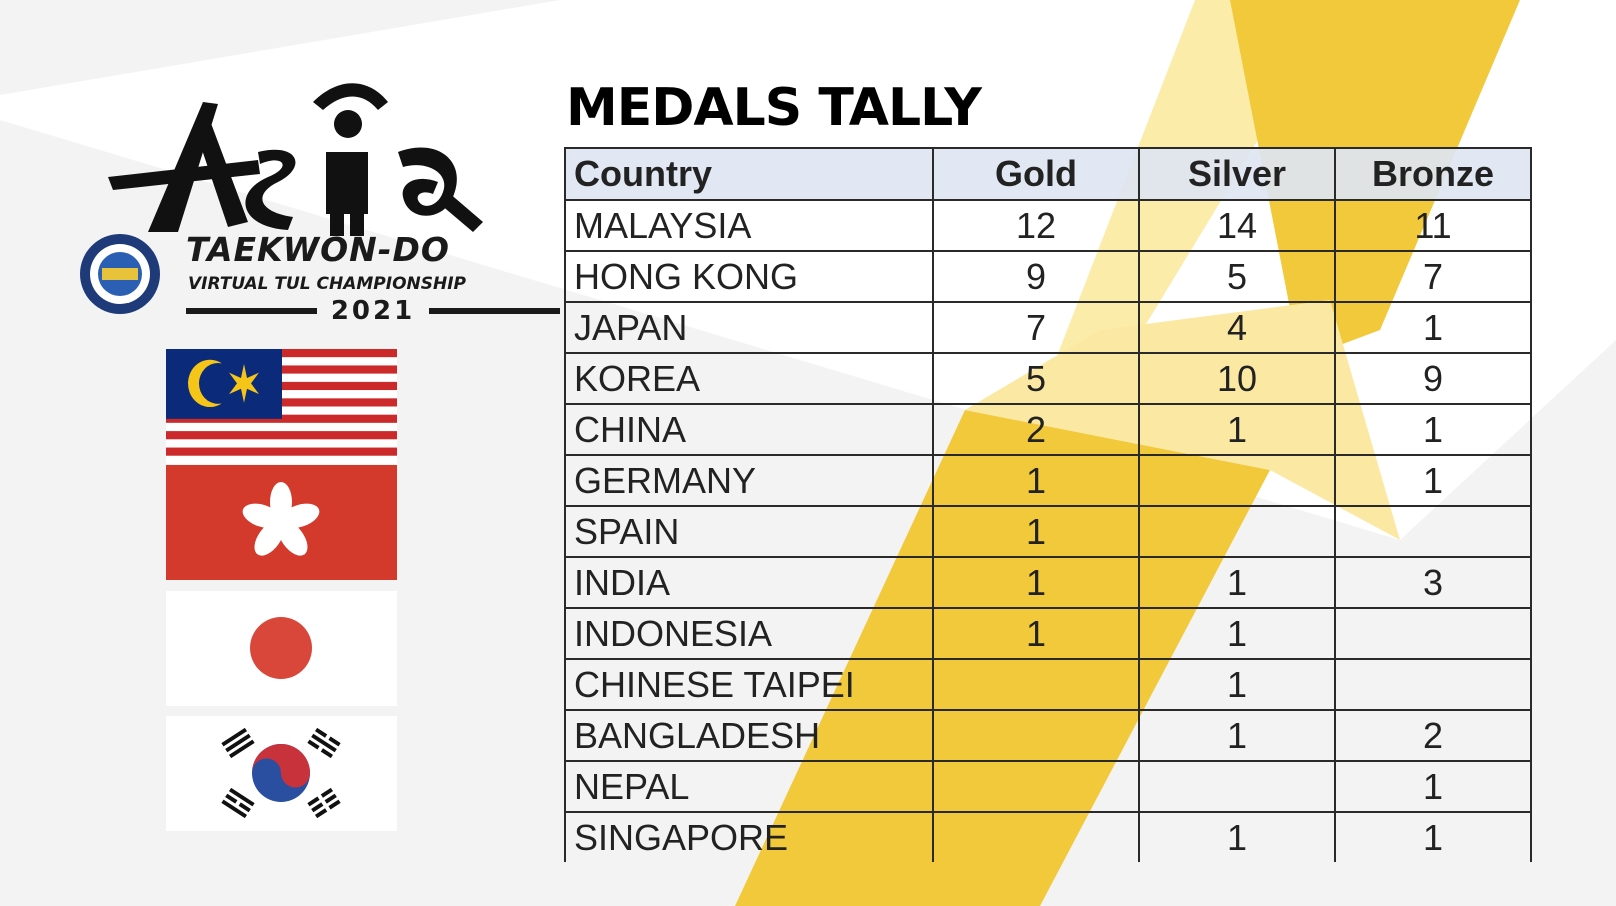  Describe the element at coordinates (1036, 378) in the screenshot. I see `cell-gold: 5` at that location.